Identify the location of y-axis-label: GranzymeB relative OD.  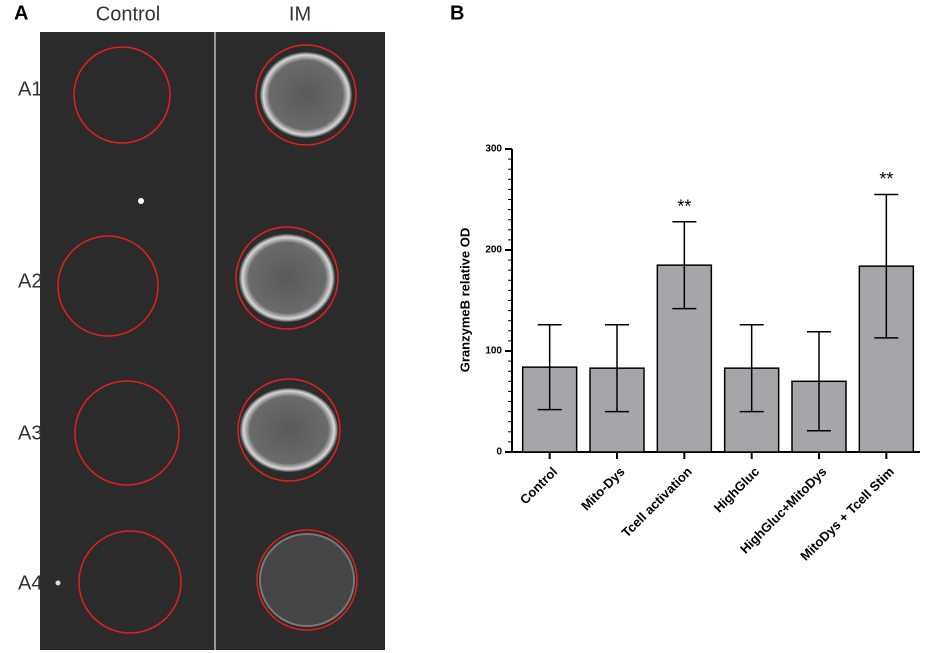
(464, 300).